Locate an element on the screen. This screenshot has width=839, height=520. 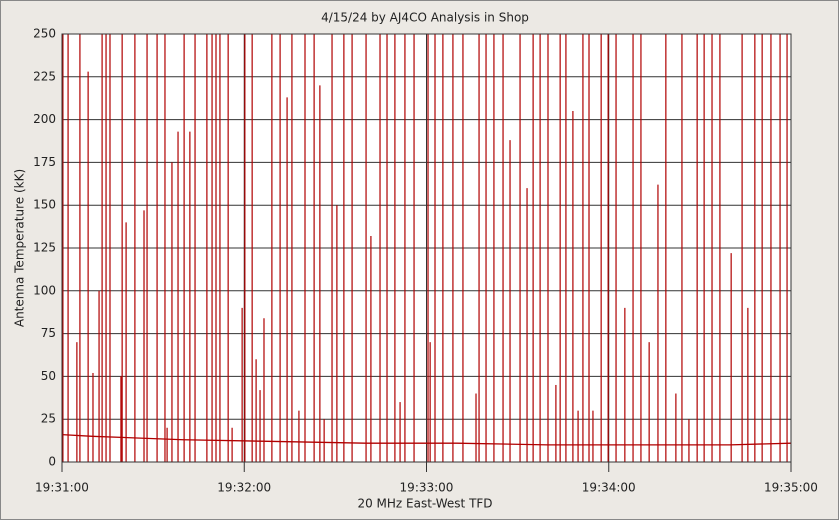
x-tick-label: 19:31:00 is located at coordinates (62, 488).